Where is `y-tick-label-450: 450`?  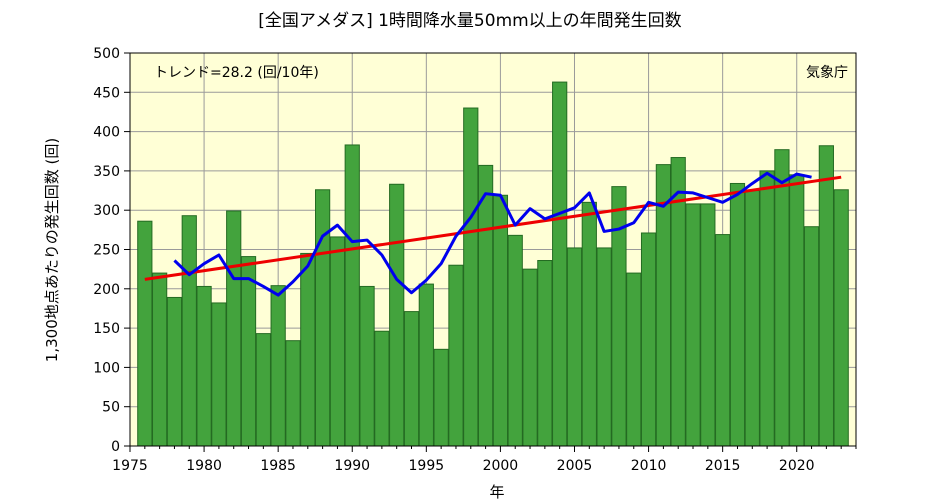
y-tick-label-450: 450 is located at coordinates (106, 93).